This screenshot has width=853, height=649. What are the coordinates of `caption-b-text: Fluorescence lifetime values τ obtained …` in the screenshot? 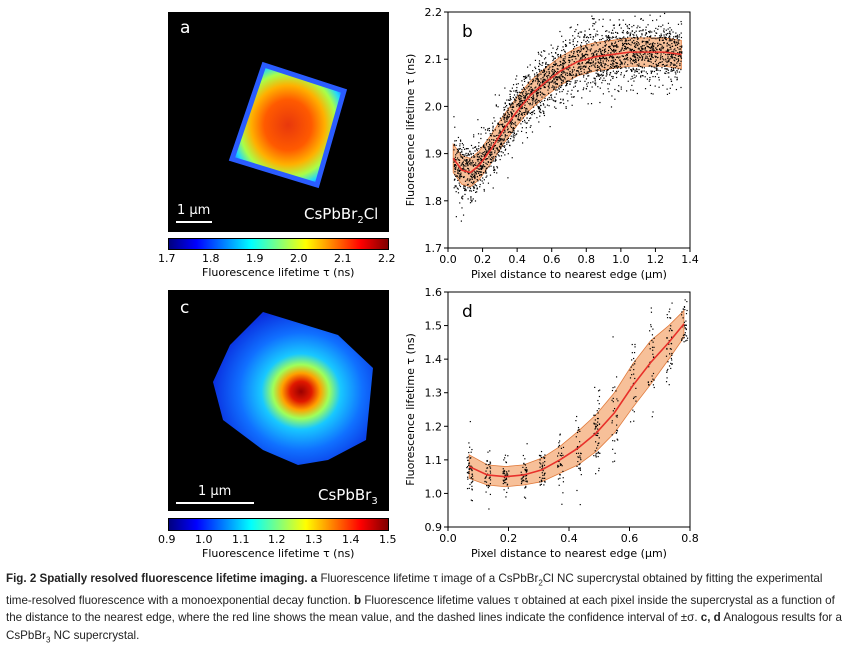 It's located at (420, 609).